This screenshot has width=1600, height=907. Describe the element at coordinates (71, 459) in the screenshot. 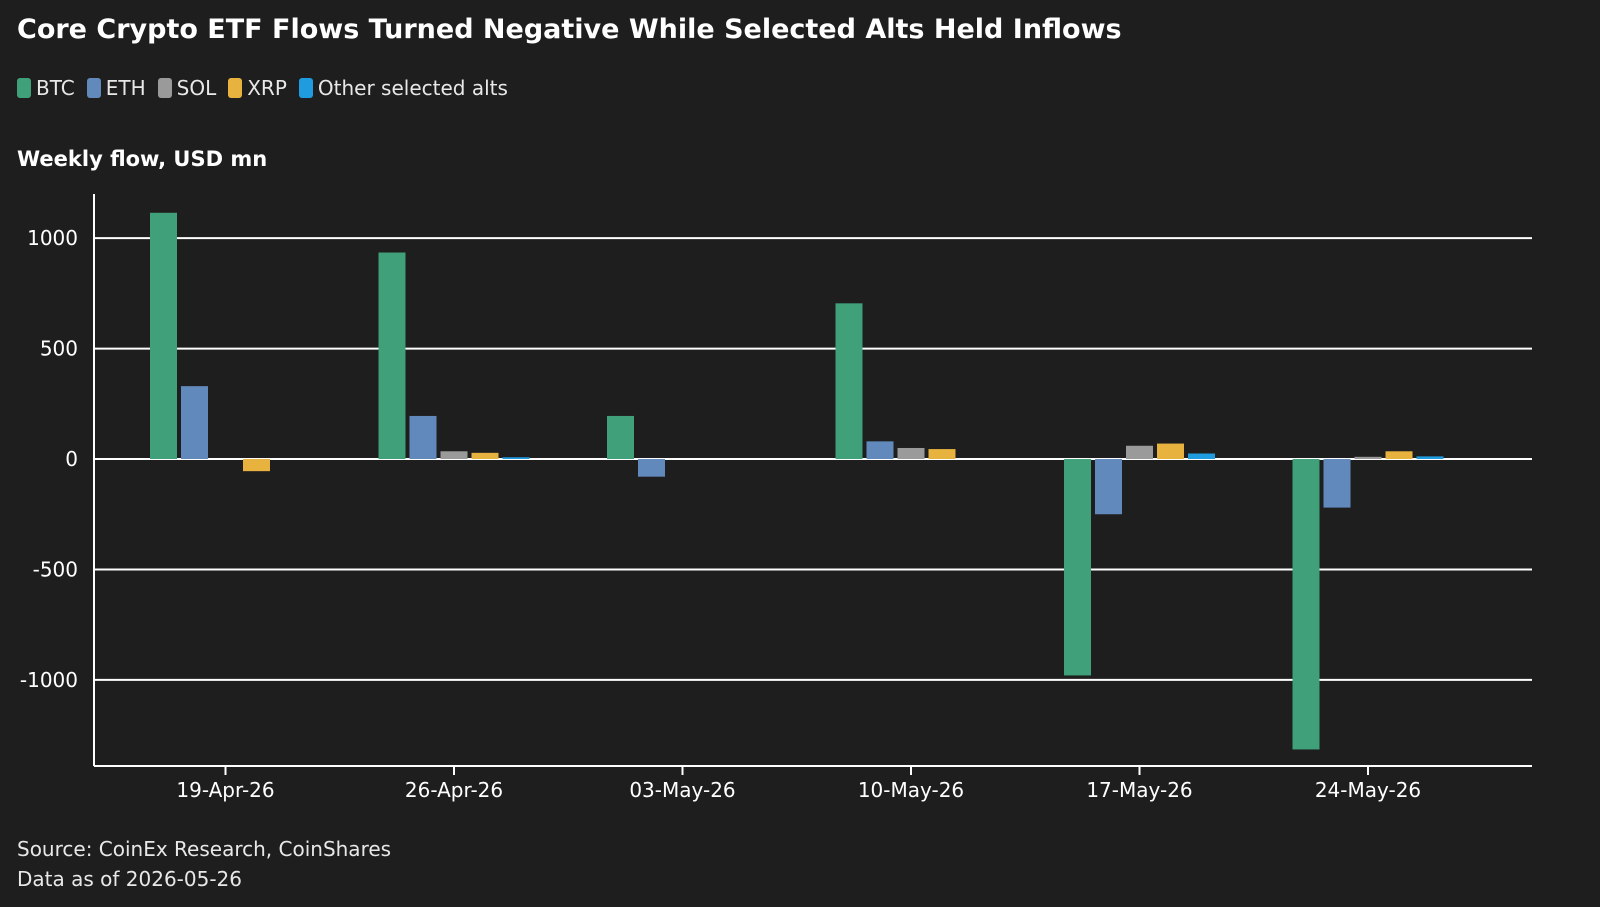

I see `y-tick-label: 0` at that location.